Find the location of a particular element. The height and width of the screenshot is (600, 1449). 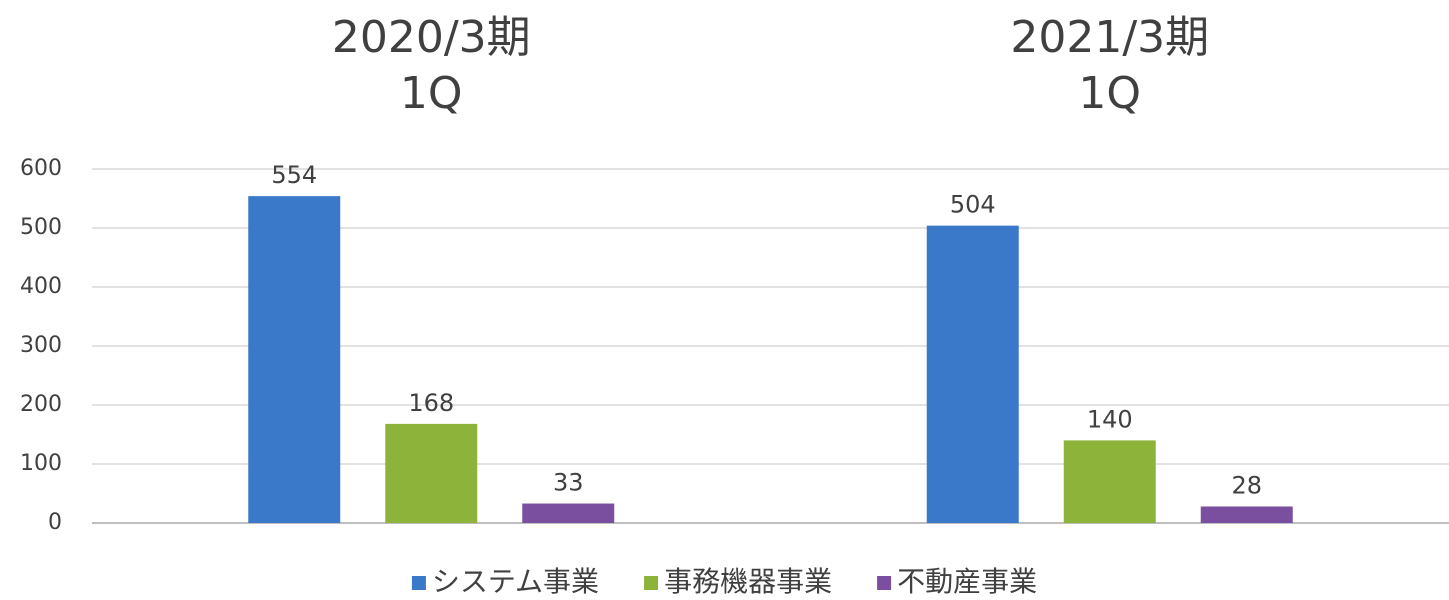

y-tick-label: 0 is located at coordinates (55, 522).